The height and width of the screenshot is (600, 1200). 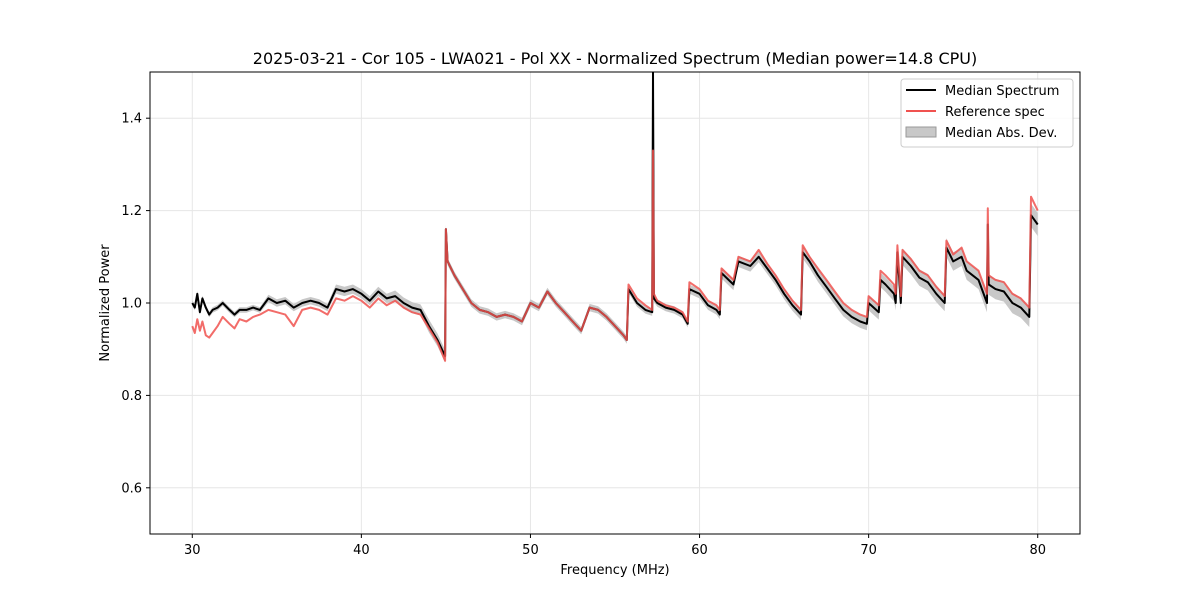 I want to click on y-tick-label: 1.2, so click(x=131, y=211).